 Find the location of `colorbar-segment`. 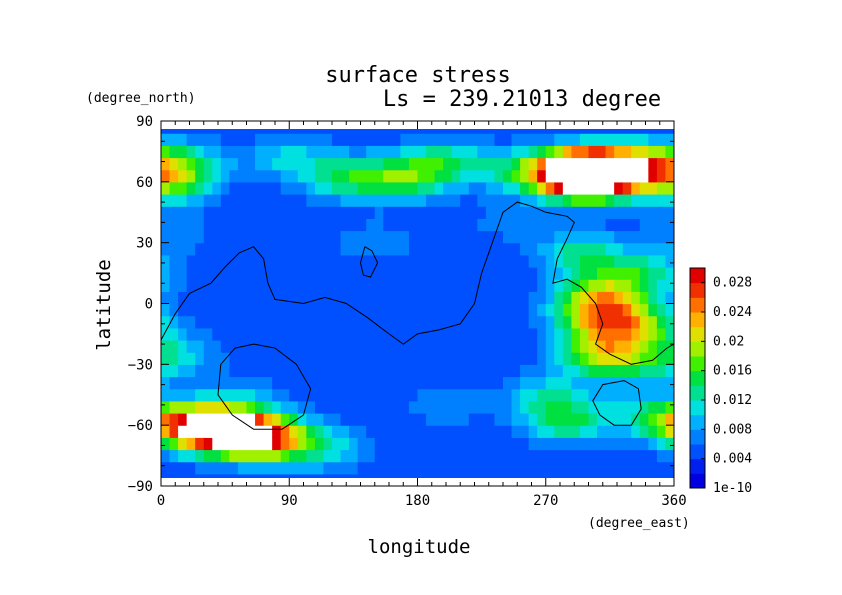

colorbar-segment is located at coordinates (697, 378).